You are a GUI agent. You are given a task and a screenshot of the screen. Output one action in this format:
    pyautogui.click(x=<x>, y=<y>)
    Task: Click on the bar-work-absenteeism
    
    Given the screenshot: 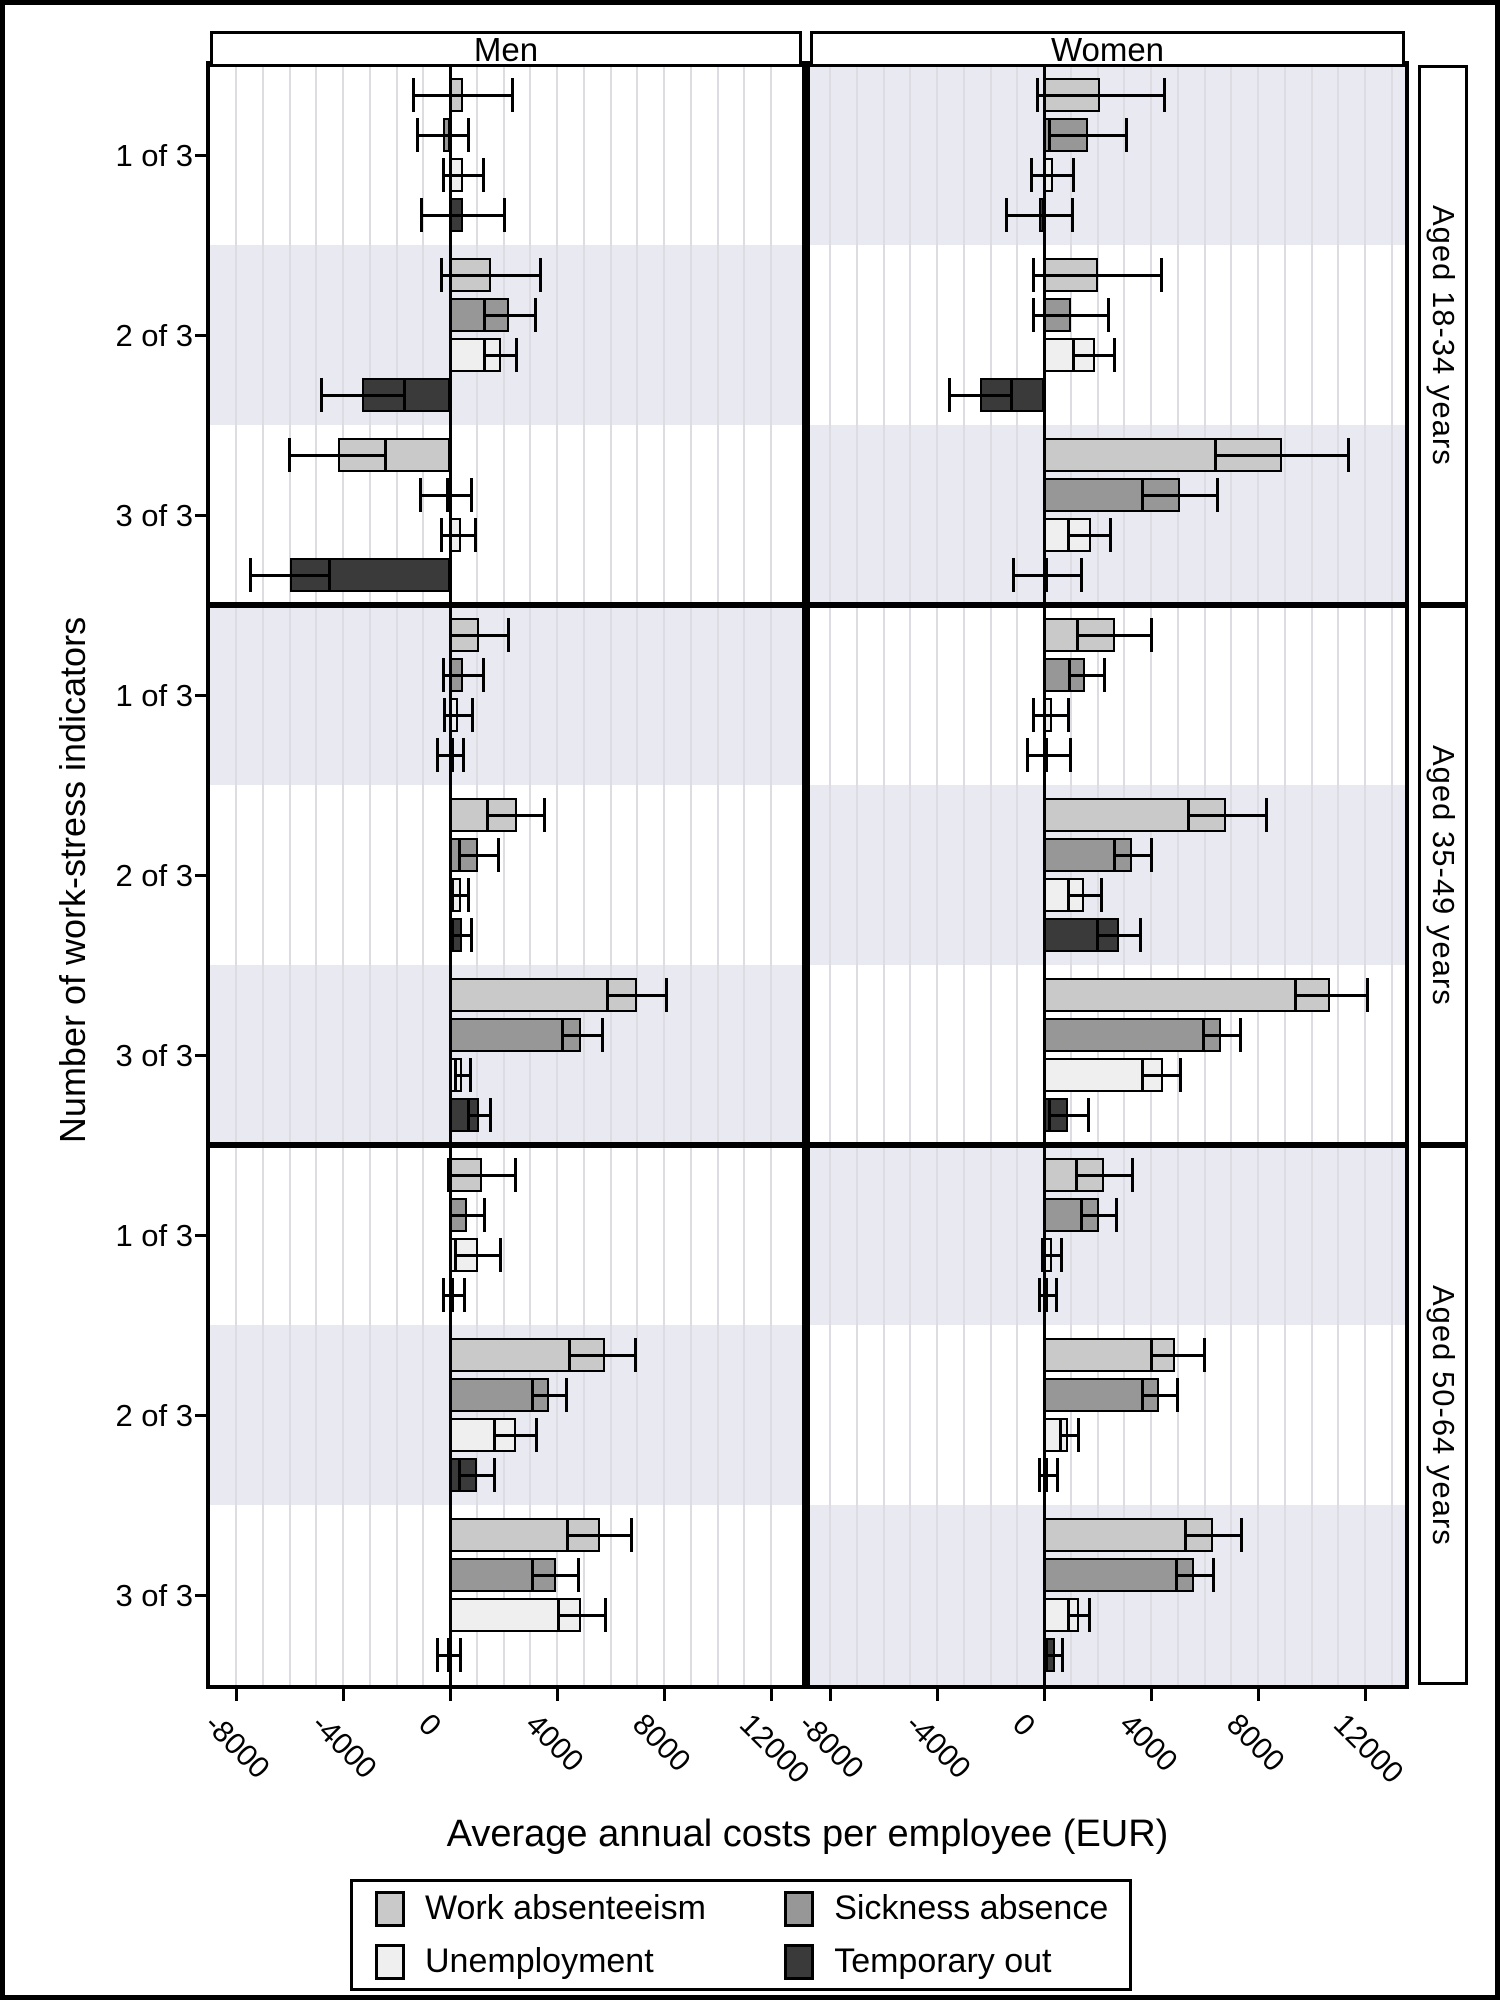 What is the action you would take?
    pyautogui.click(x=544, y=995)
    